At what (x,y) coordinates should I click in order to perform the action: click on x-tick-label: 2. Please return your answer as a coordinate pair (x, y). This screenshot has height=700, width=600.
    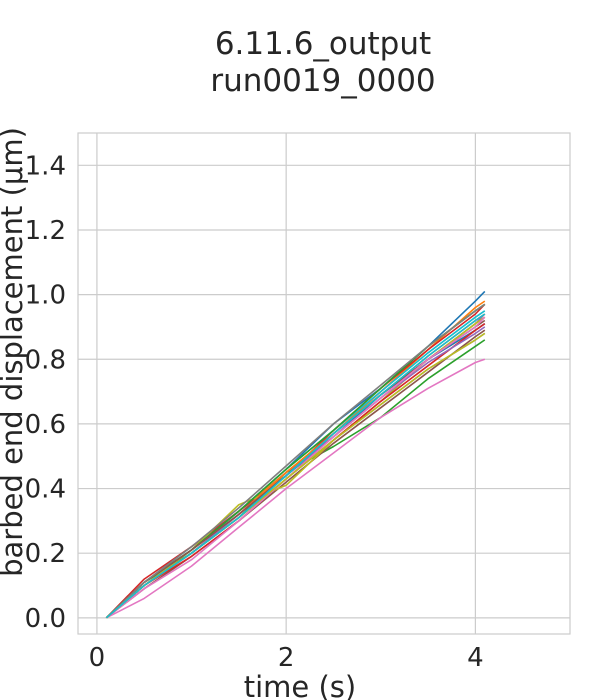
    Looking at the image, I should click on (286, 658).